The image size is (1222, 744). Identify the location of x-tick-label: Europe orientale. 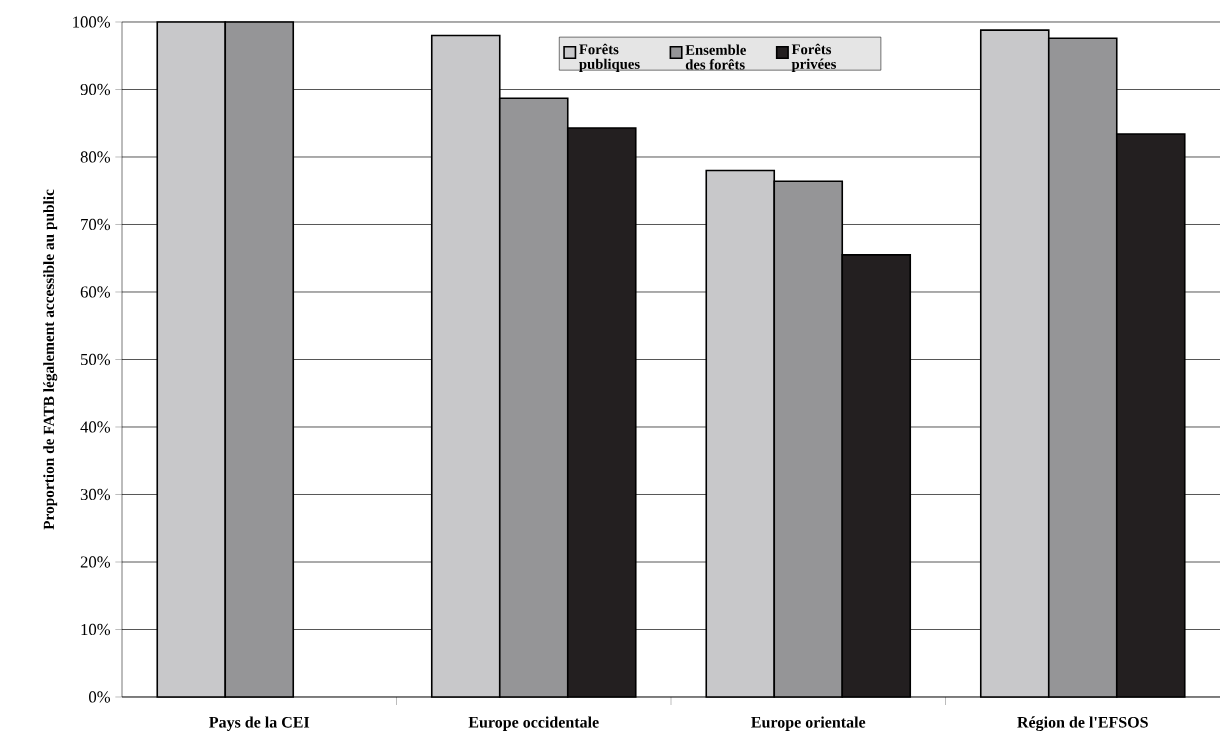
(808, 723).